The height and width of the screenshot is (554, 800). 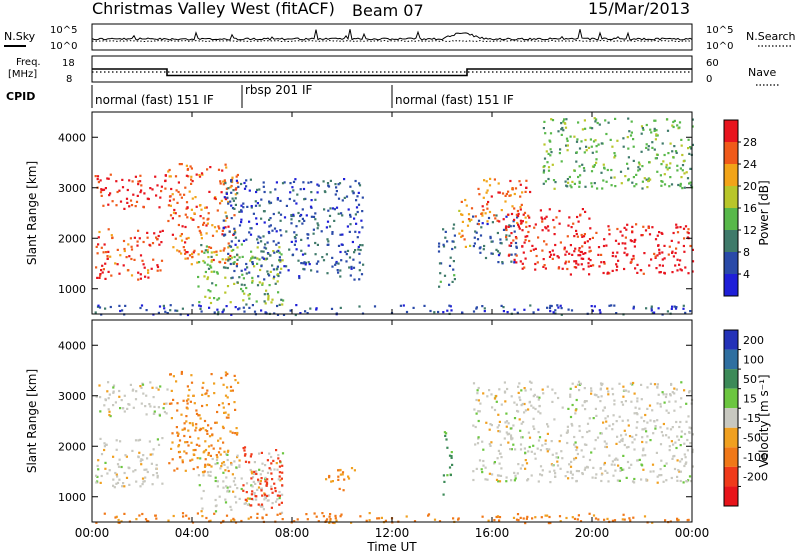 What do you see at coordinates (731, 263) in the screenshot?
I see `colorbar-segment` at bounding box center [731, 263].